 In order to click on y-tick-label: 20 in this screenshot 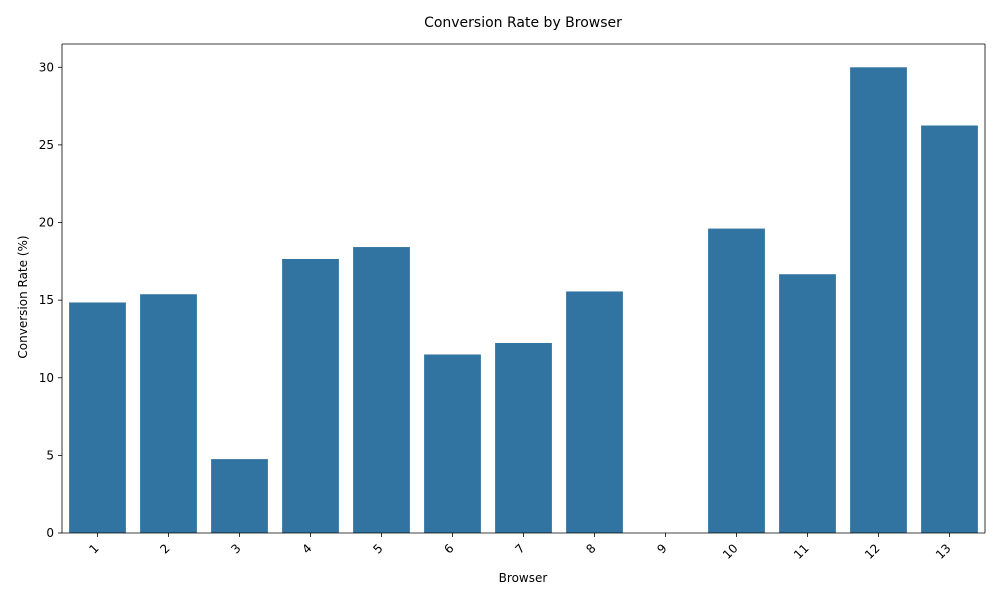, I will do `click(46, 223)`.